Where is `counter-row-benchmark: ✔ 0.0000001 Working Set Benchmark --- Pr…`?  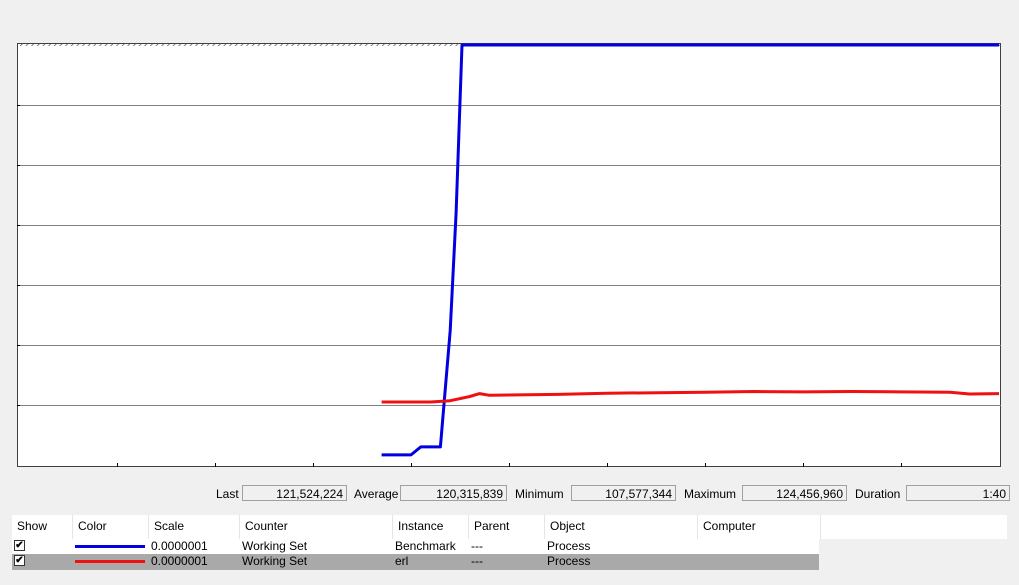
counter-row-benchmark: ✔ 0.0000001 Working Set Benchmark --- Pr… is located at coordinates (415, 547).